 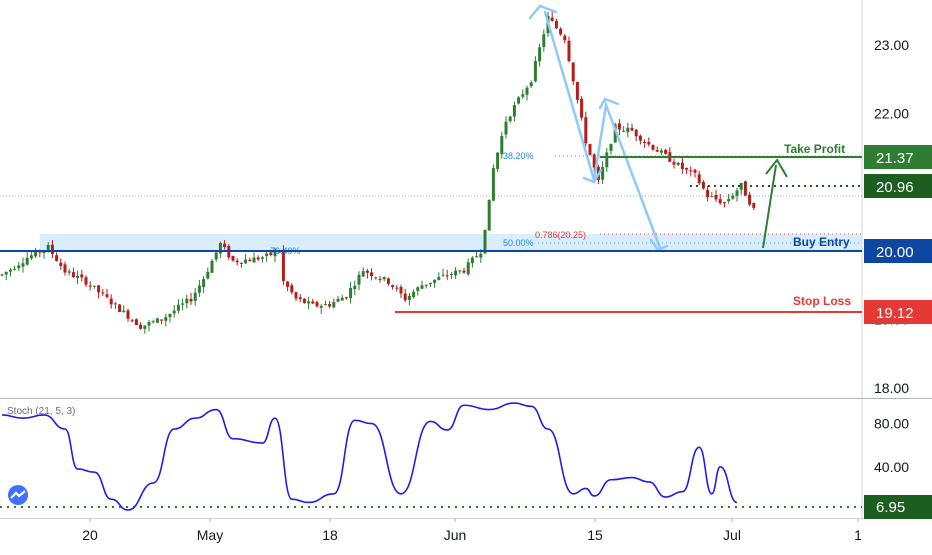 What do you see at coordinates (895, 187) in the screenshot?
I see `price-level-tag-label: 20.96` at bounding box center [895, 187].